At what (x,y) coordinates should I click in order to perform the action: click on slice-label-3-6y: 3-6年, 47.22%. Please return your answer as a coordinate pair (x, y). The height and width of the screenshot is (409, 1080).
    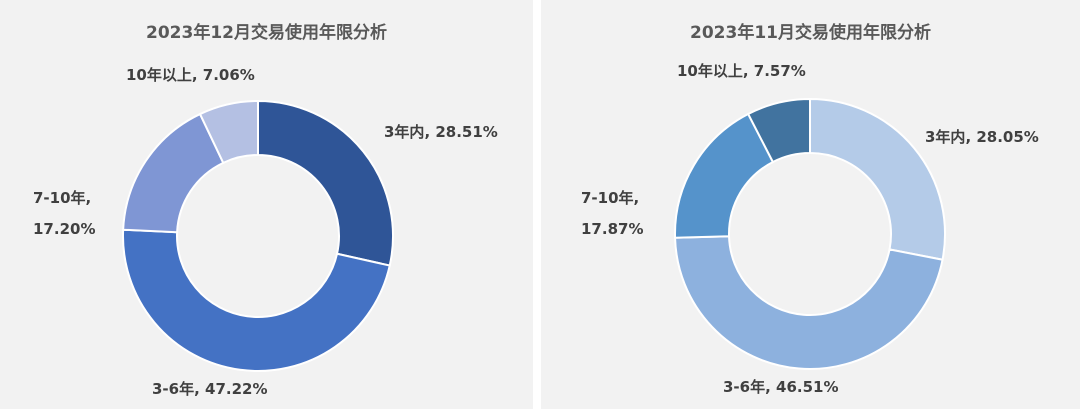
    Looking at the image, I should click on (210, 389).